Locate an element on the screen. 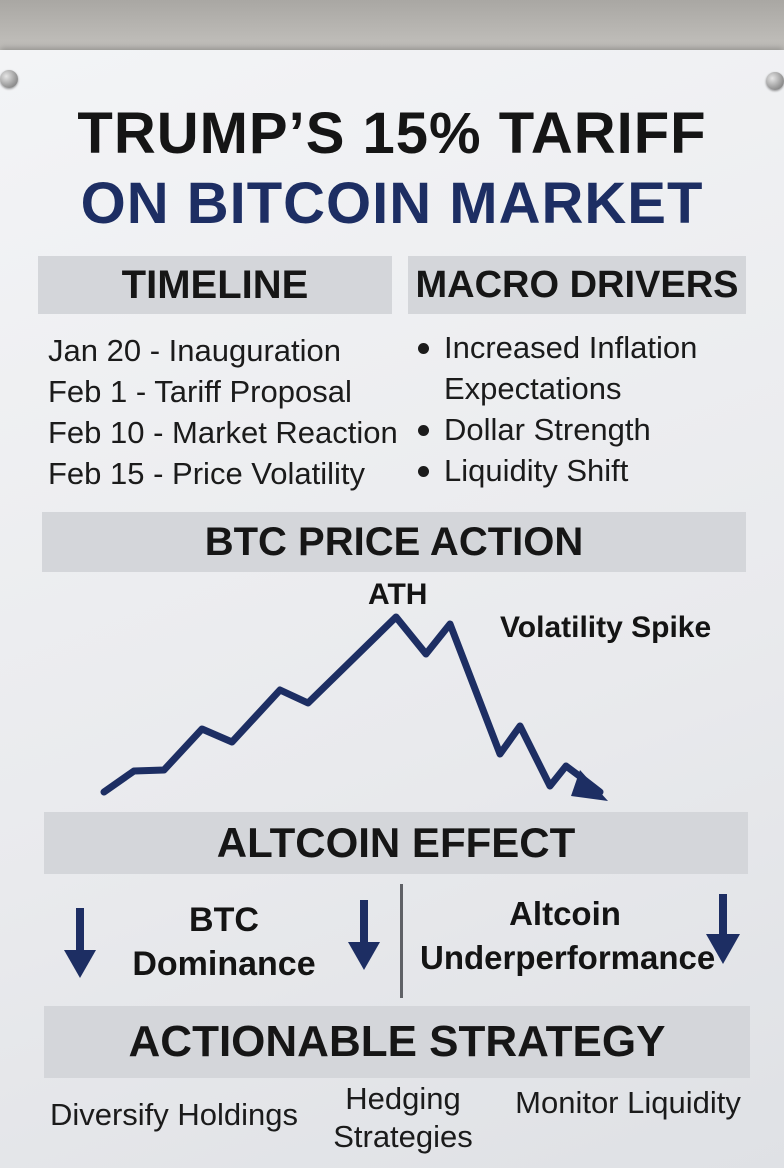  altcoin-effect-heading: ALTCOIN EFFECT is located at coordinates (396, 843).